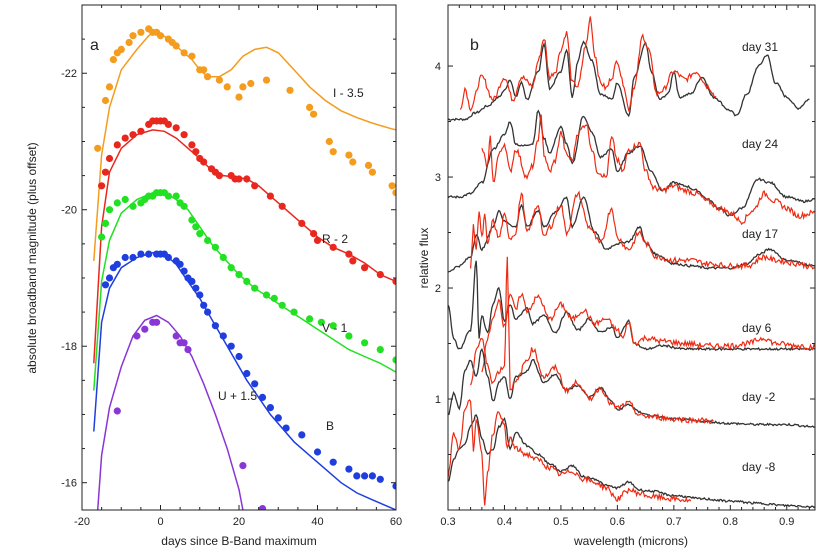  Describe the element at coordinates (760, 234) in the screenshot. I see `epoch-label: day 17` at that location.